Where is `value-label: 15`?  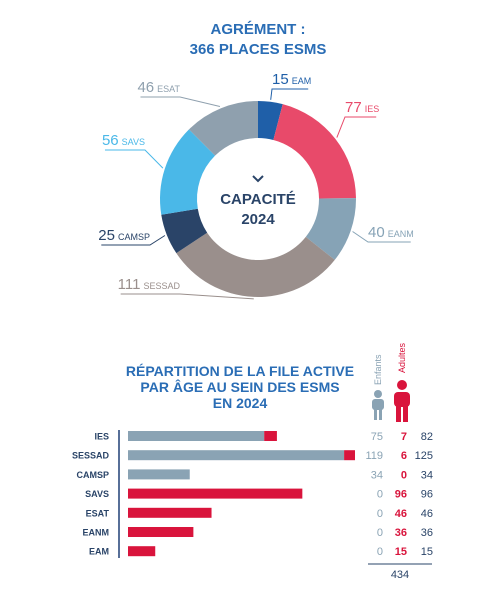
value-label: 15 is located at coordinates (401, 552).